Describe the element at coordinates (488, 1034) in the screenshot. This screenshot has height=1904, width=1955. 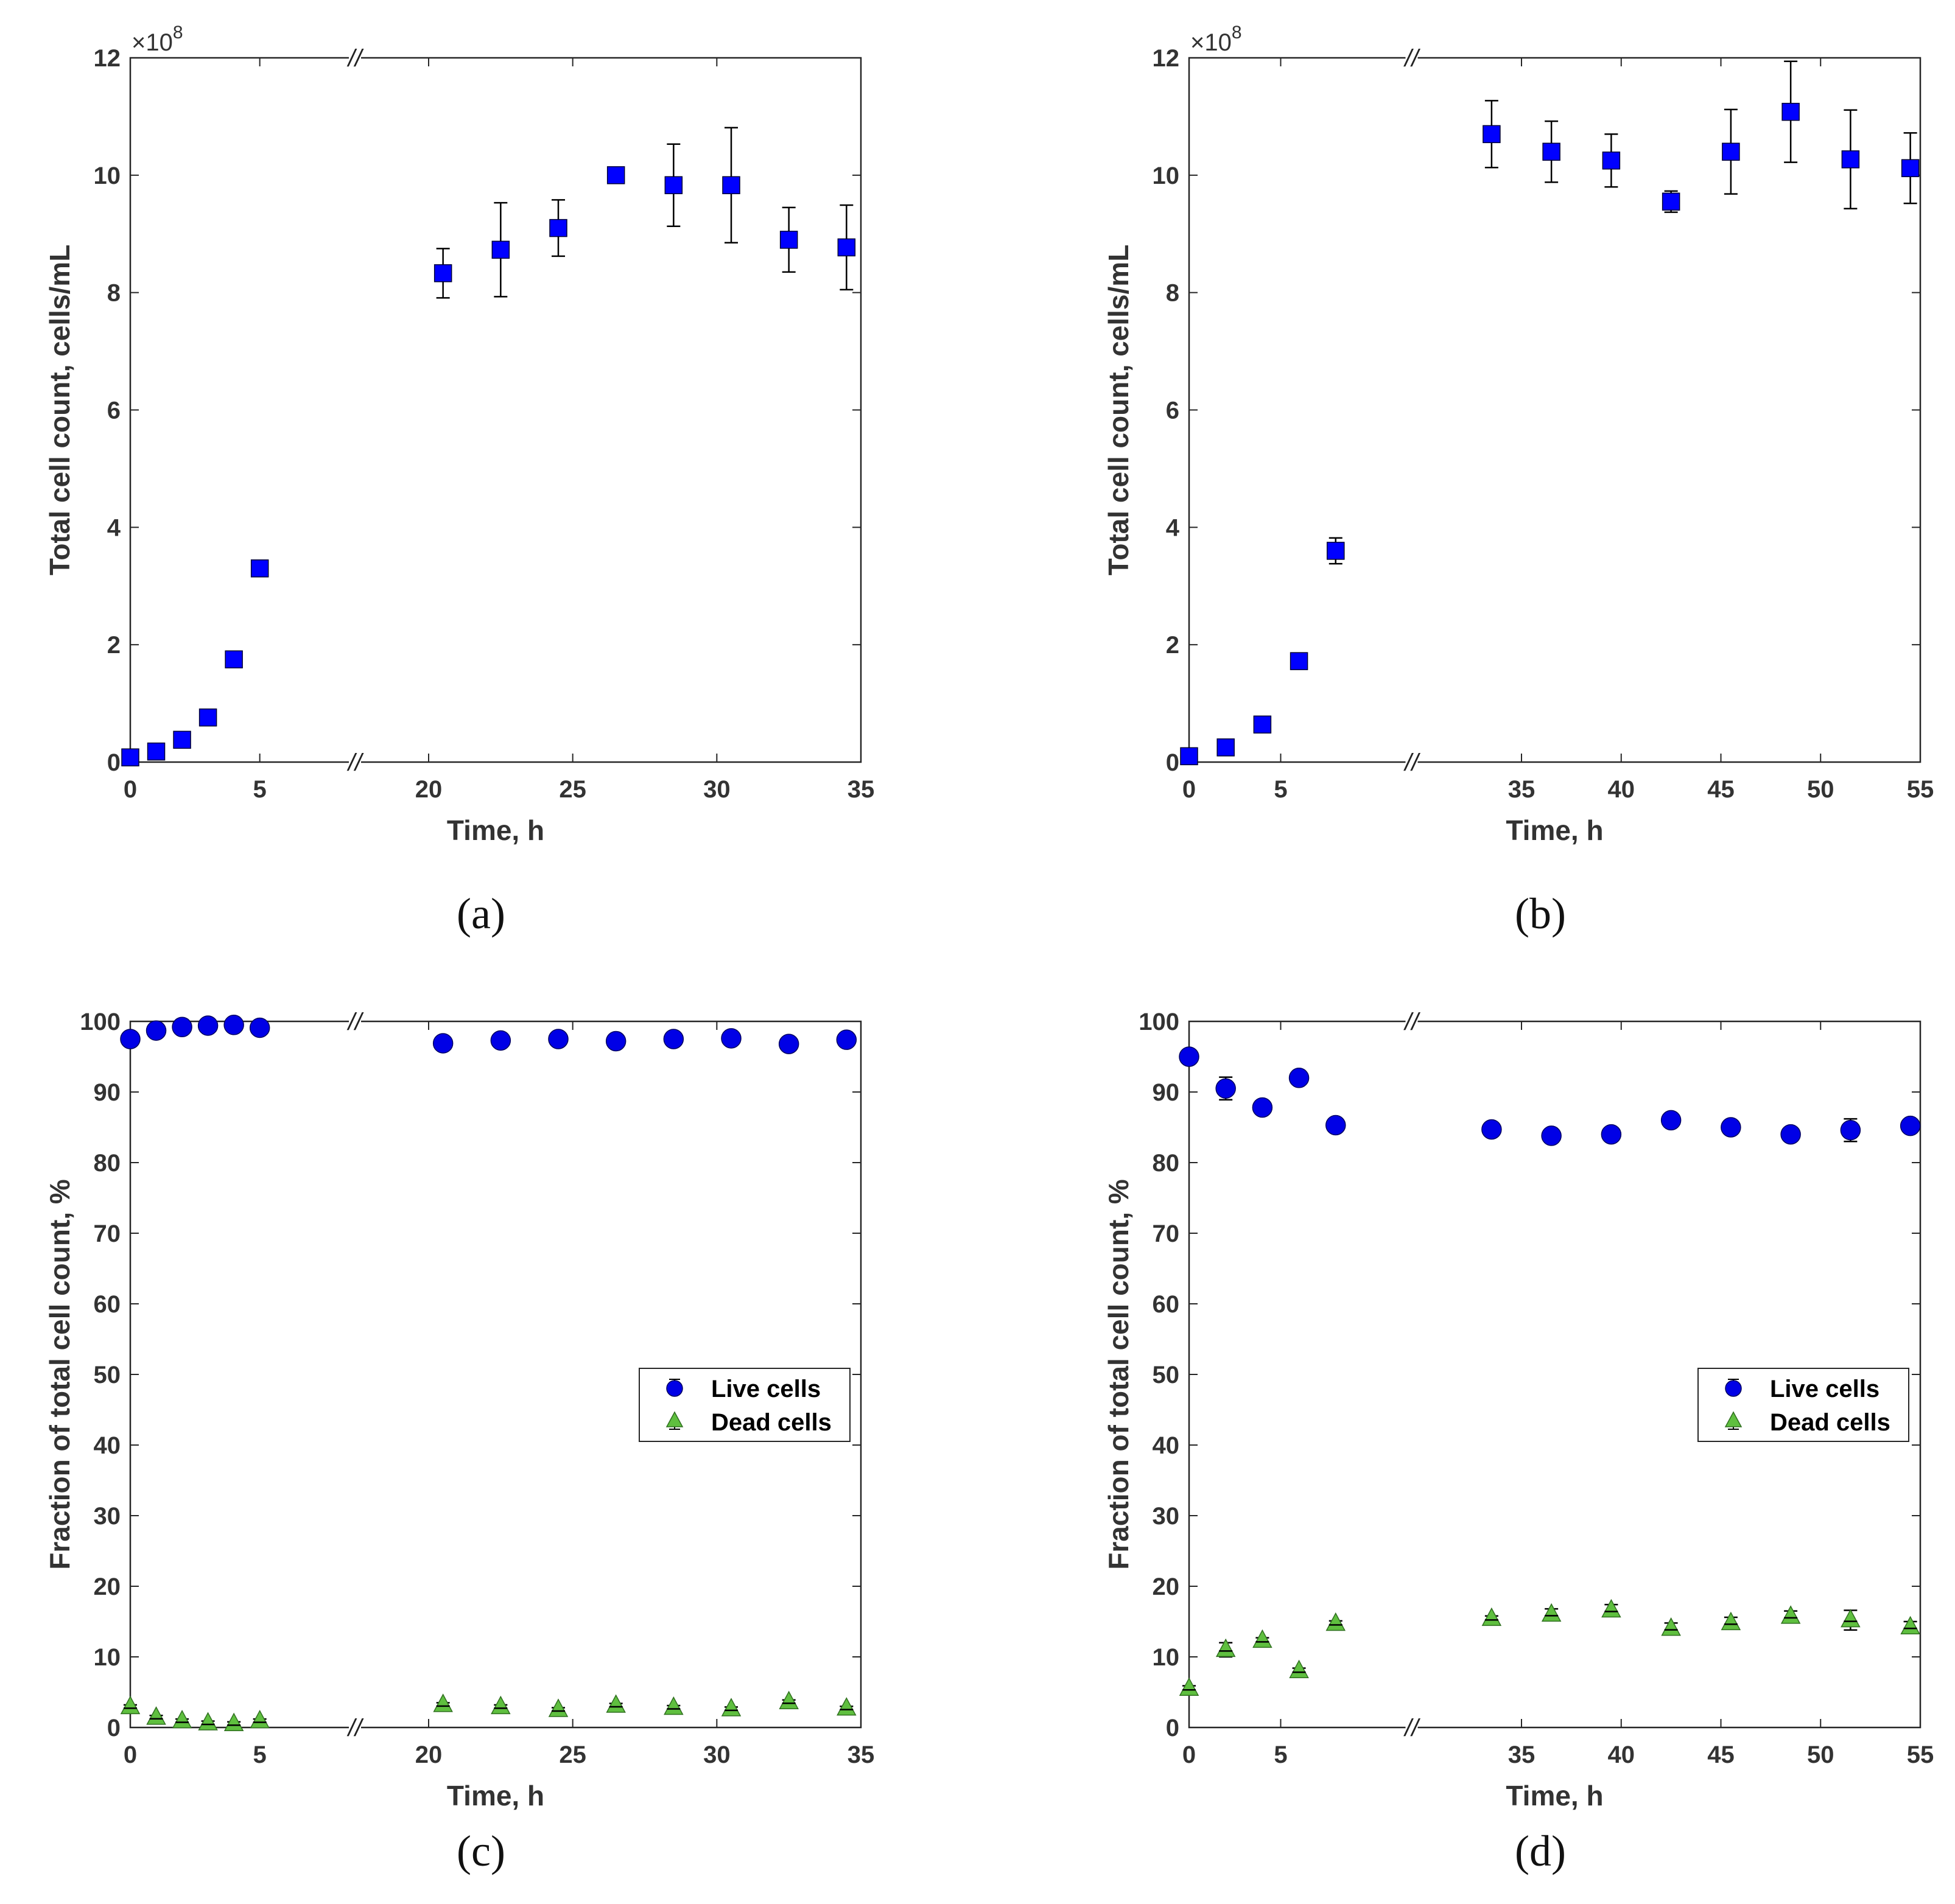
I see `series-live-cells` at that location.